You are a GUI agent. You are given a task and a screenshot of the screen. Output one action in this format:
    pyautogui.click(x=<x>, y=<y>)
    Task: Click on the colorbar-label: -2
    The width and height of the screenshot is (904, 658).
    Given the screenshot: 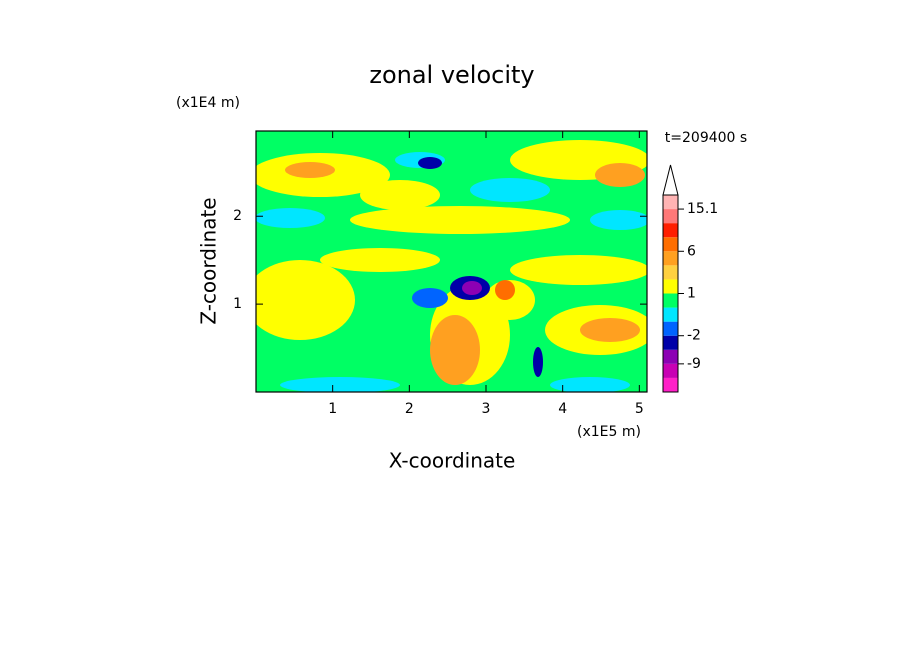 What is the action you would take?
    pyautogui.click(x=694, y=336)
    